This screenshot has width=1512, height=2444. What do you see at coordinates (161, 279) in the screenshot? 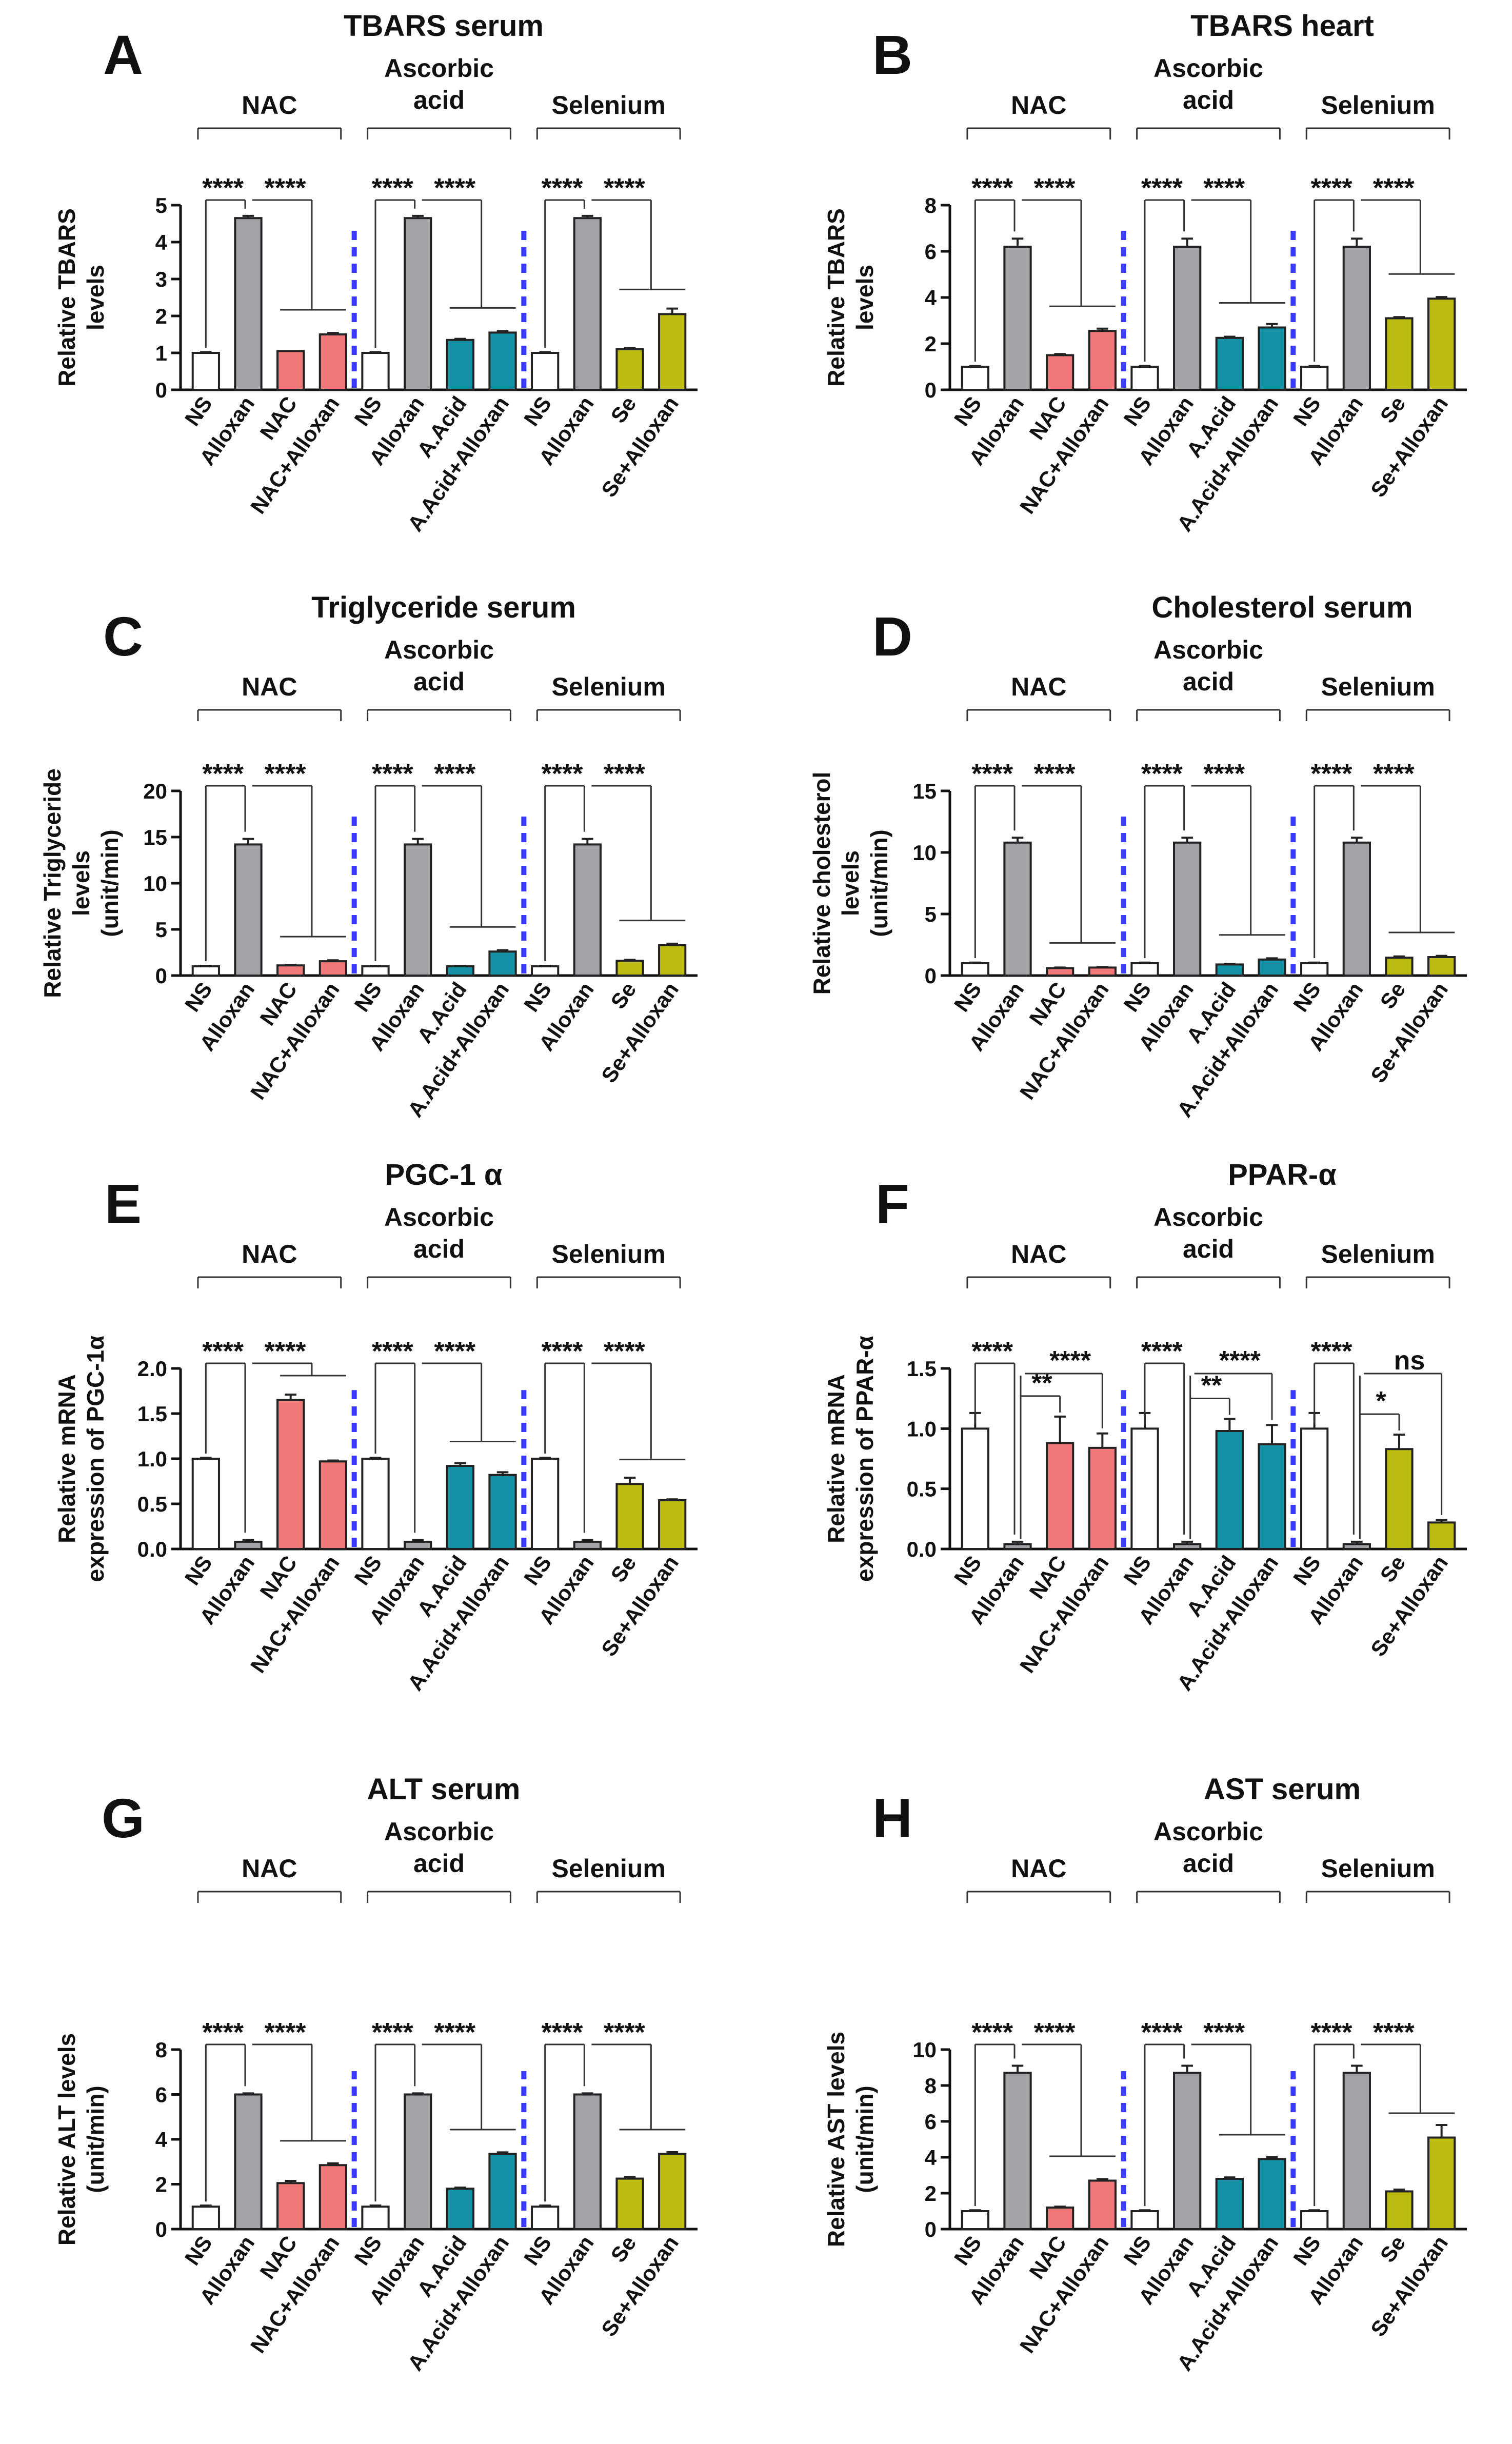
I see `y-tick-label: 3` at bounding box center [161, 279].